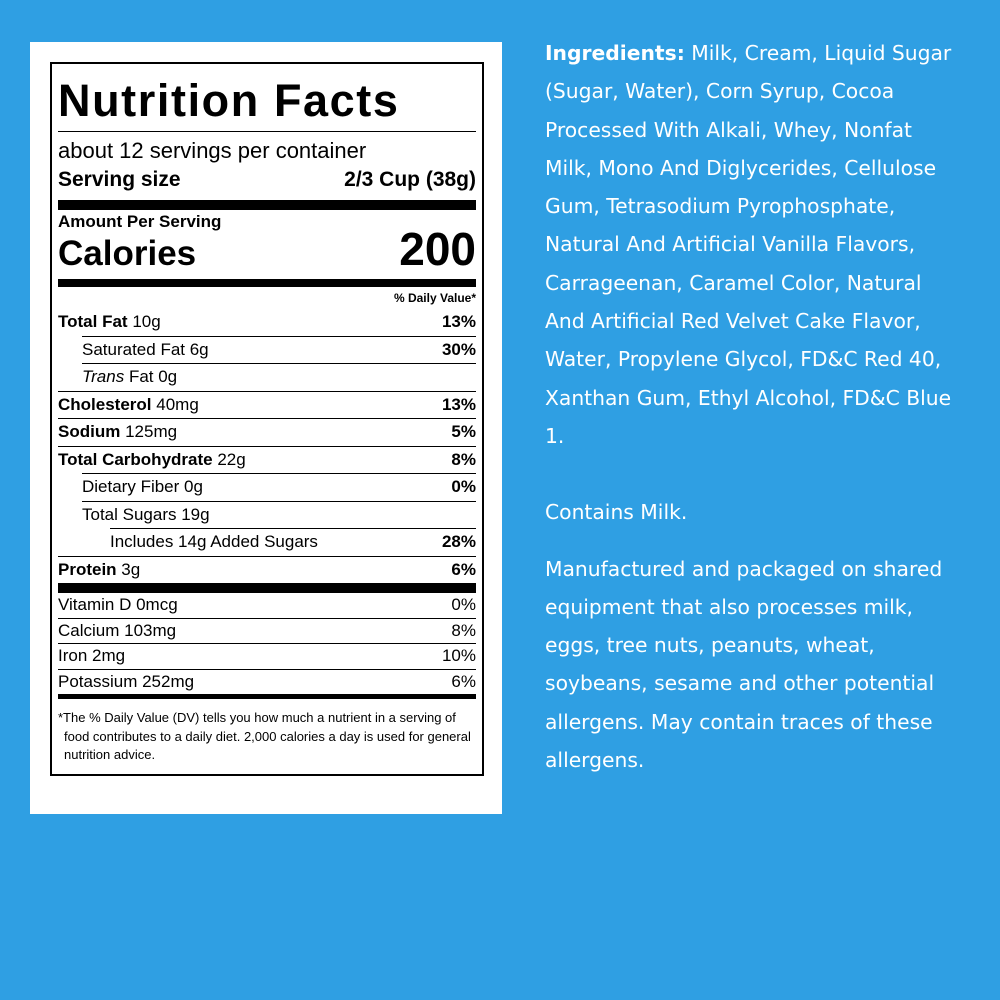 The image size is (1000, 1000). Describe the element at coordinates (279, 377) in the screenshot. I see `nutrient-row: Trans Fat 0g` at that location.